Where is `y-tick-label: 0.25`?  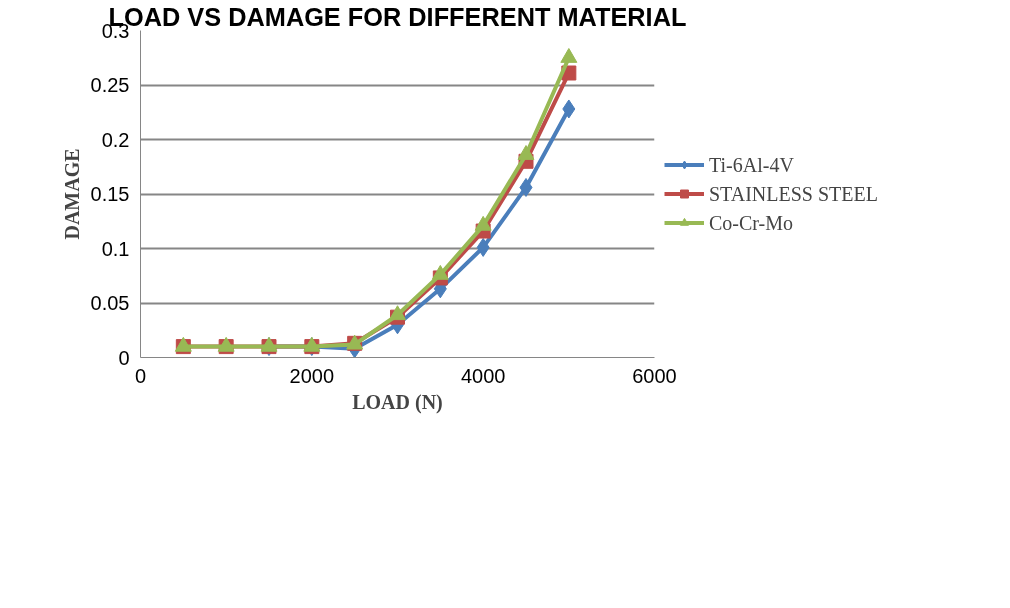 y-tick-label: 0.25 is located at coordinates (110, 85).